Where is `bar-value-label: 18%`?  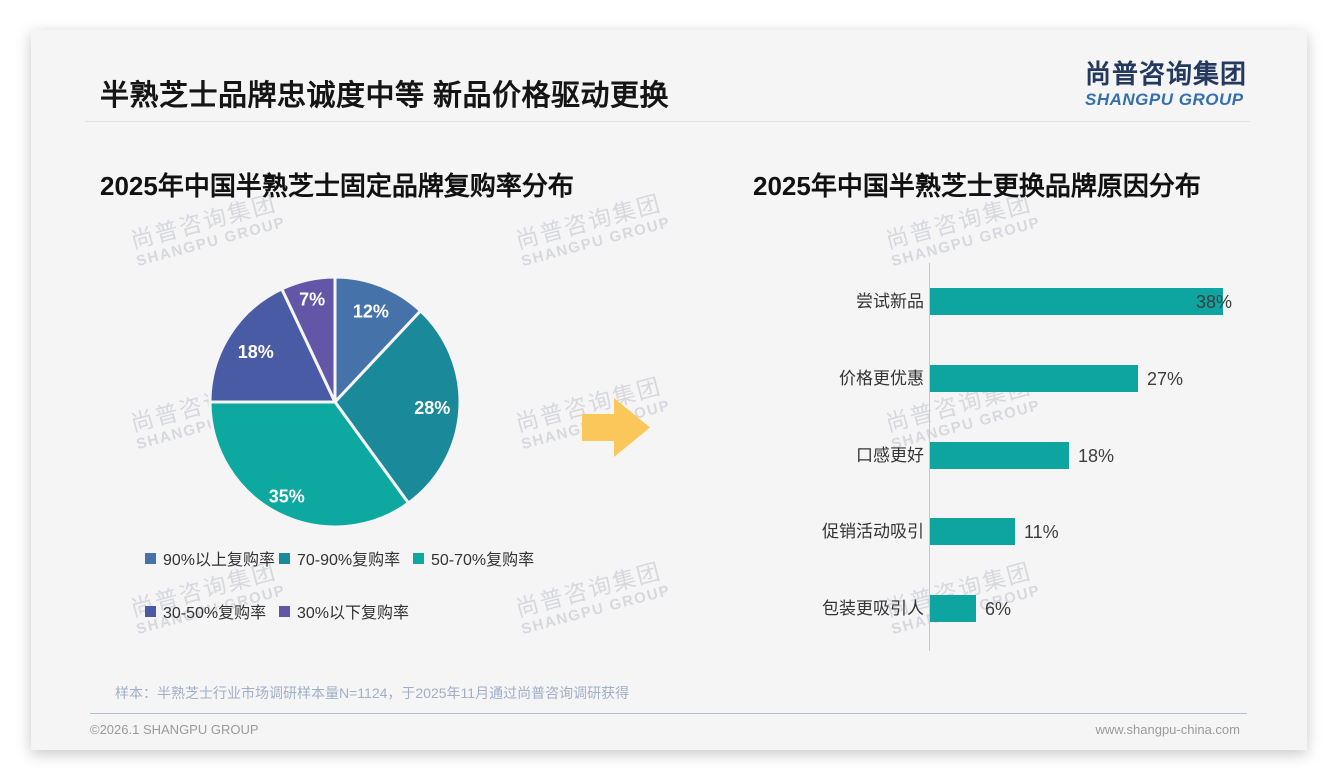
bar-value-label: 18% is located at coordinates (1096, 455).